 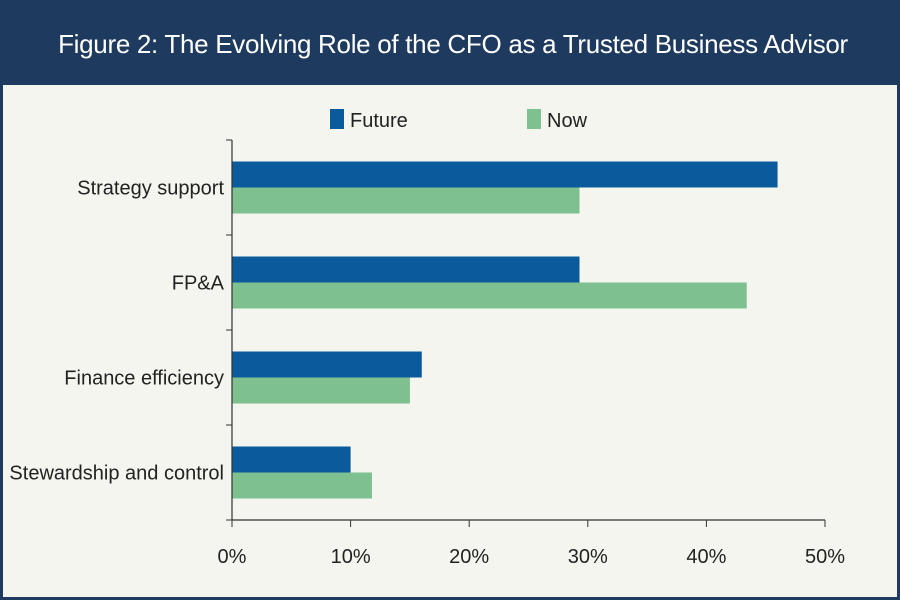 I want to click on category-label-finance-efficiency: Finance efficiency, so click(x=144, y=379).